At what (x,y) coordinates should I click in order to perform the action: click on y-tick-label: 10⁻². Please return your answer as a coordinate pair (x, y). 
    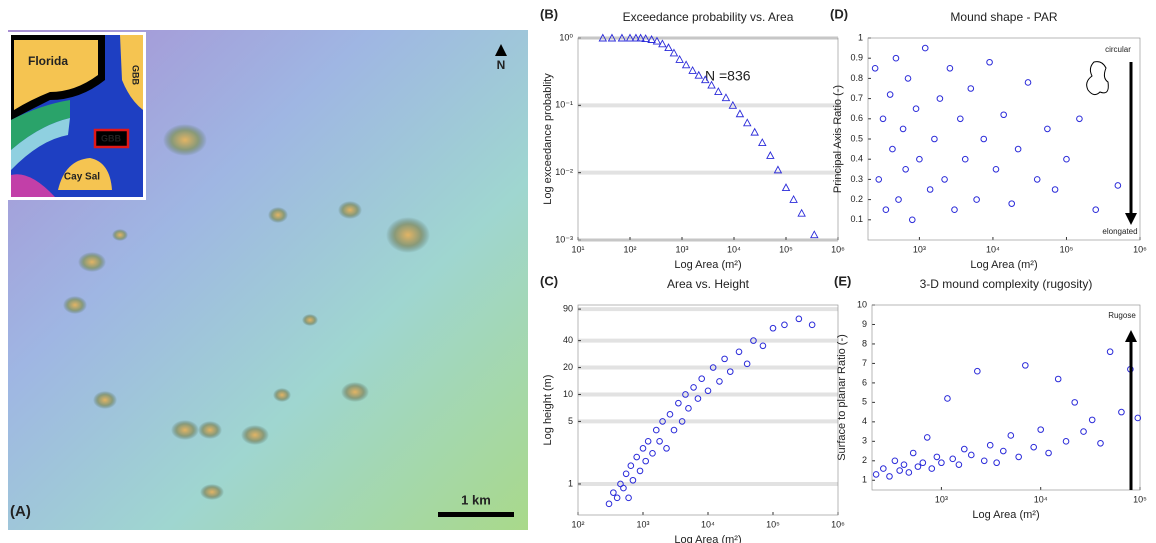
    Looking at the image, I should click on (564, 172).